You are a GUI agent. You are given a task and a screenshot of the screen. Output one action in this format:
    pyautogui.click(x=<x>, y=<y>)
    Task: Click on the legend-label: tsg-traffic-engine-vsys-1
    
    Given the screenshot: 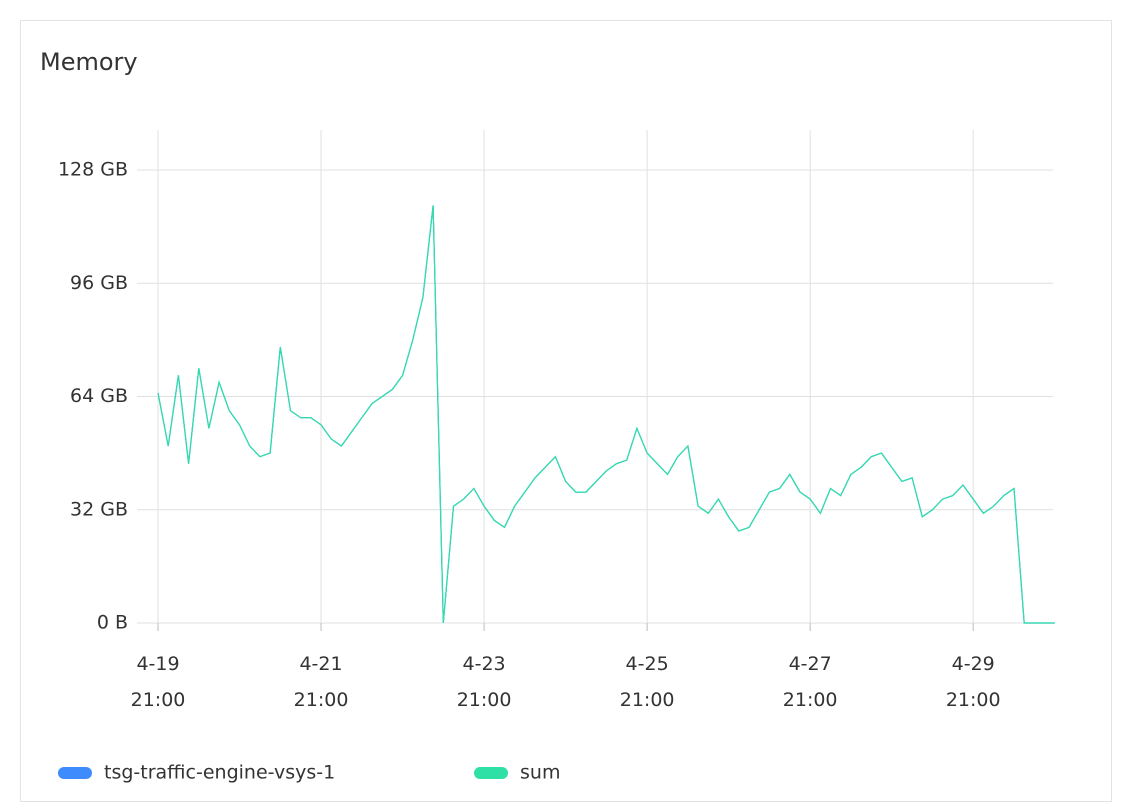 What is the action you would take?
    pyautogui.click(x=219, y=773)
    